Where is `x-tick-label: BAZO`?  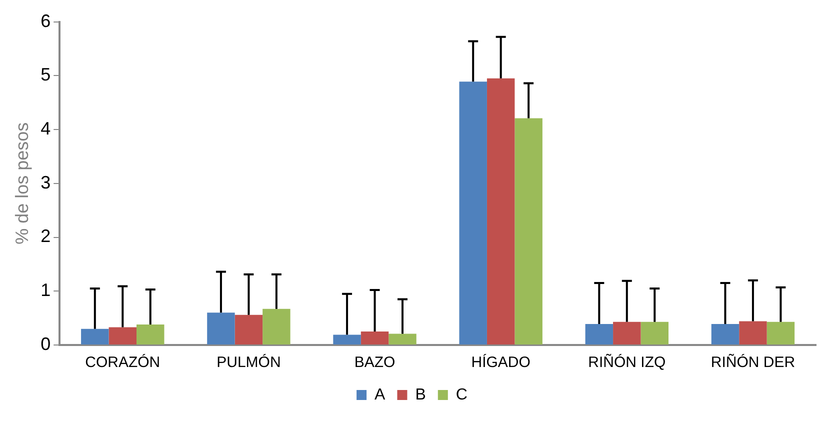
x-tick-label: BAZO is located at coordinates (375, 363).